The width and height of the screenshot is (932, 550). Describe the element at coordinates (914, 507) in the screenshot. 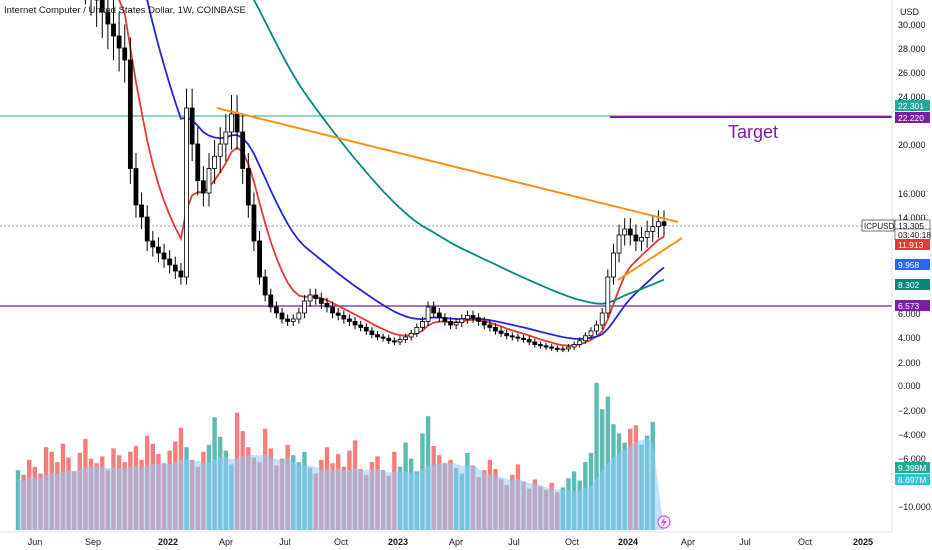

I see `price-tick-label: −10.000` at that location.